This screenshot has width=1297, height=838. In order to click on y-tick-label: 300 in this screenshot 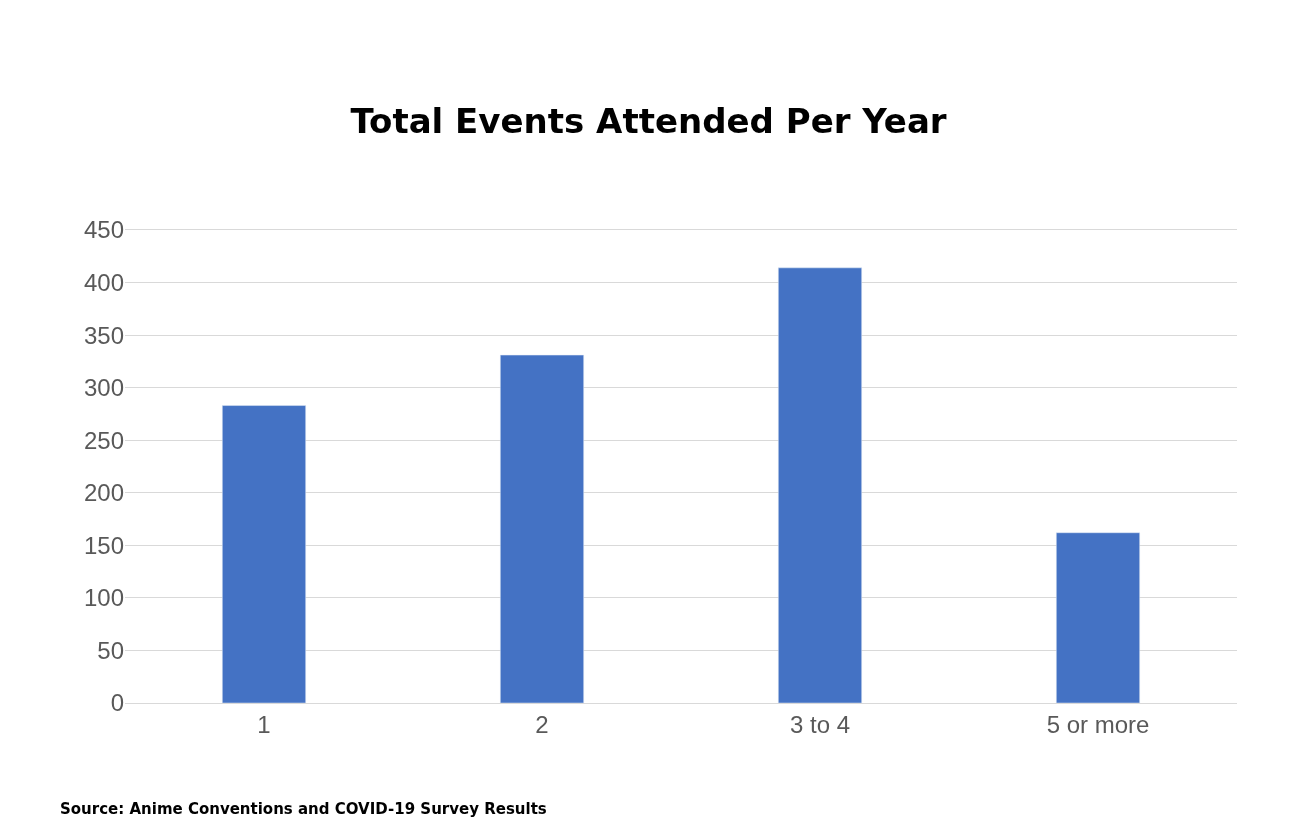, I will do `click(103, 388)`.